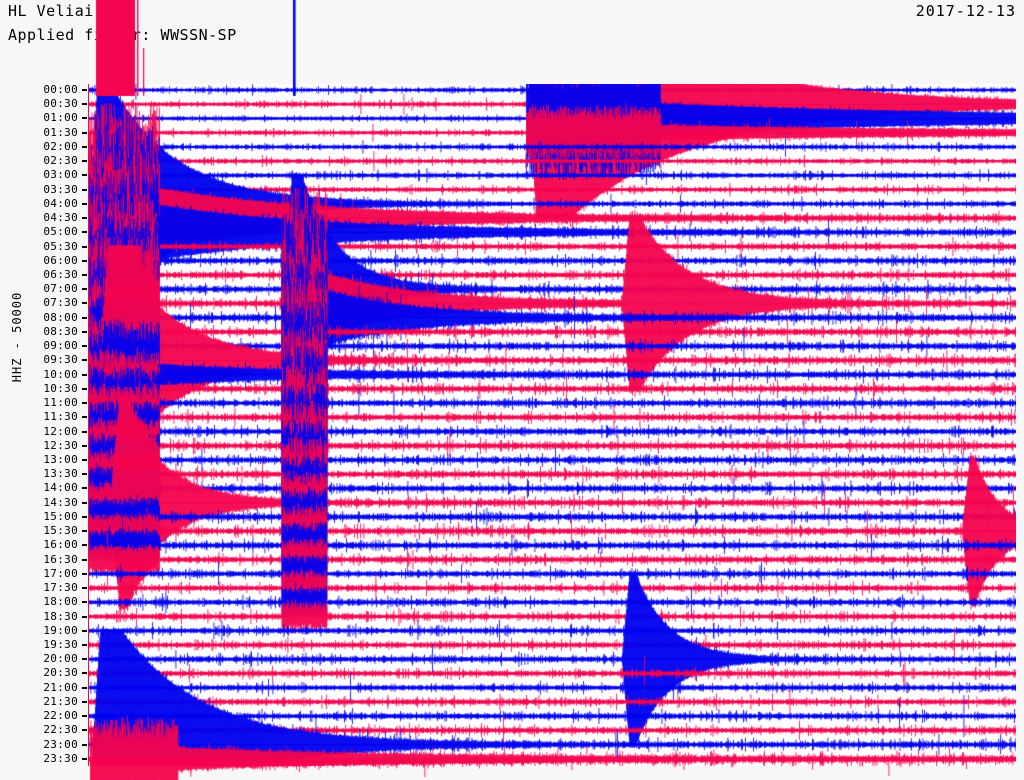 This screenshot has height=780, width=1024. What do you see at coordinates (88, 425) in the screenshot?
I see `plot-left-border` at bounding box center [88, 425].